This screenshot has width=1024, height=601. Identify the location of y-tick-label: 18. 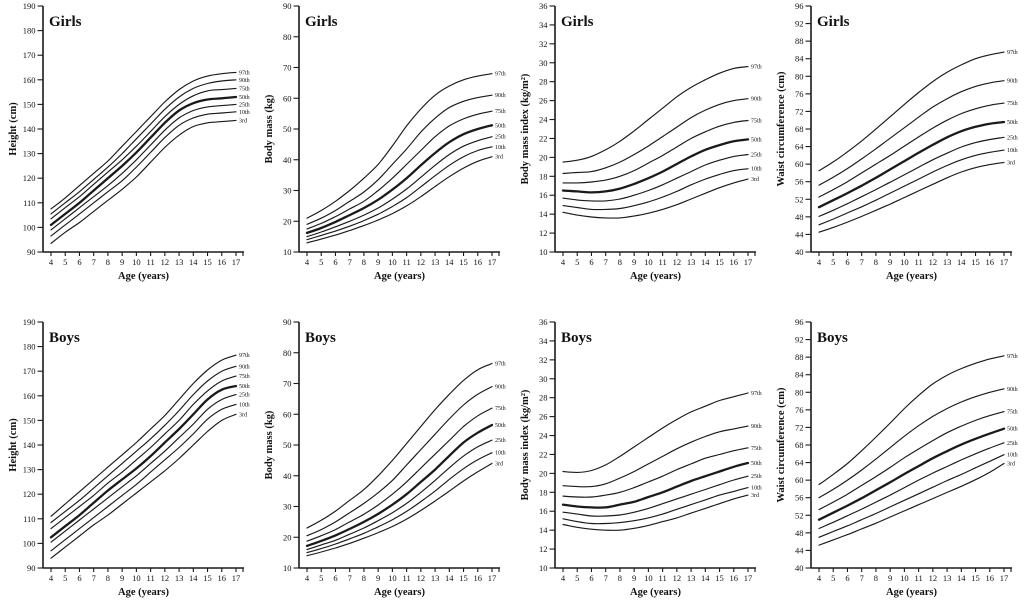
(543, 176).